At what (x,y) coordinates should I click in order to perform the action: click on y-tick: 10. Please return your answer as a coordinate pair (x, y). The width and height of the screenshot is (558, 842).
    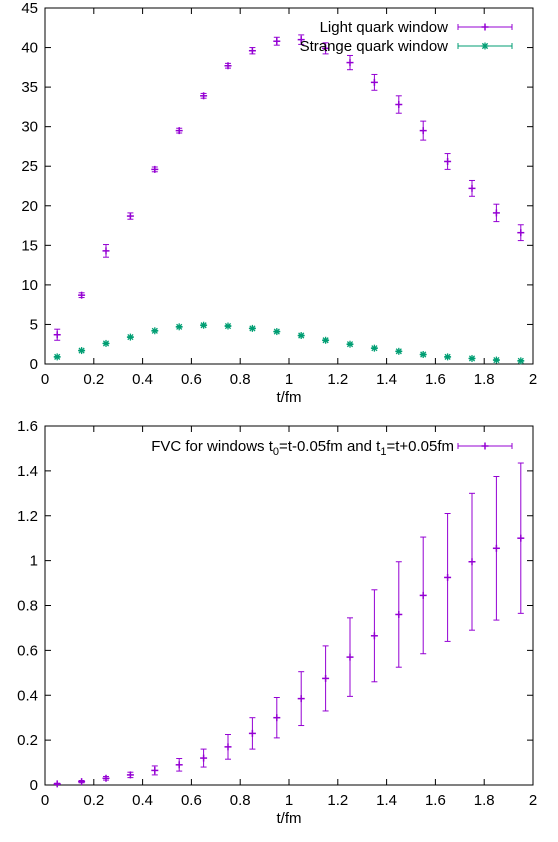
    Looking at the image, I should click on (277, 285).